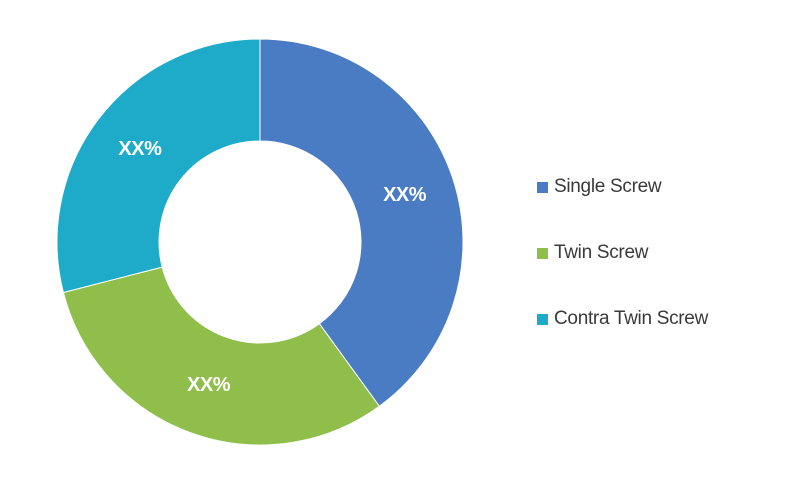 The width and height of the screenshot is (800, 484). Describe the element at coordinates (209, 385) in the screenshot. I see `data-label-twin-screw: XX%` at that location.